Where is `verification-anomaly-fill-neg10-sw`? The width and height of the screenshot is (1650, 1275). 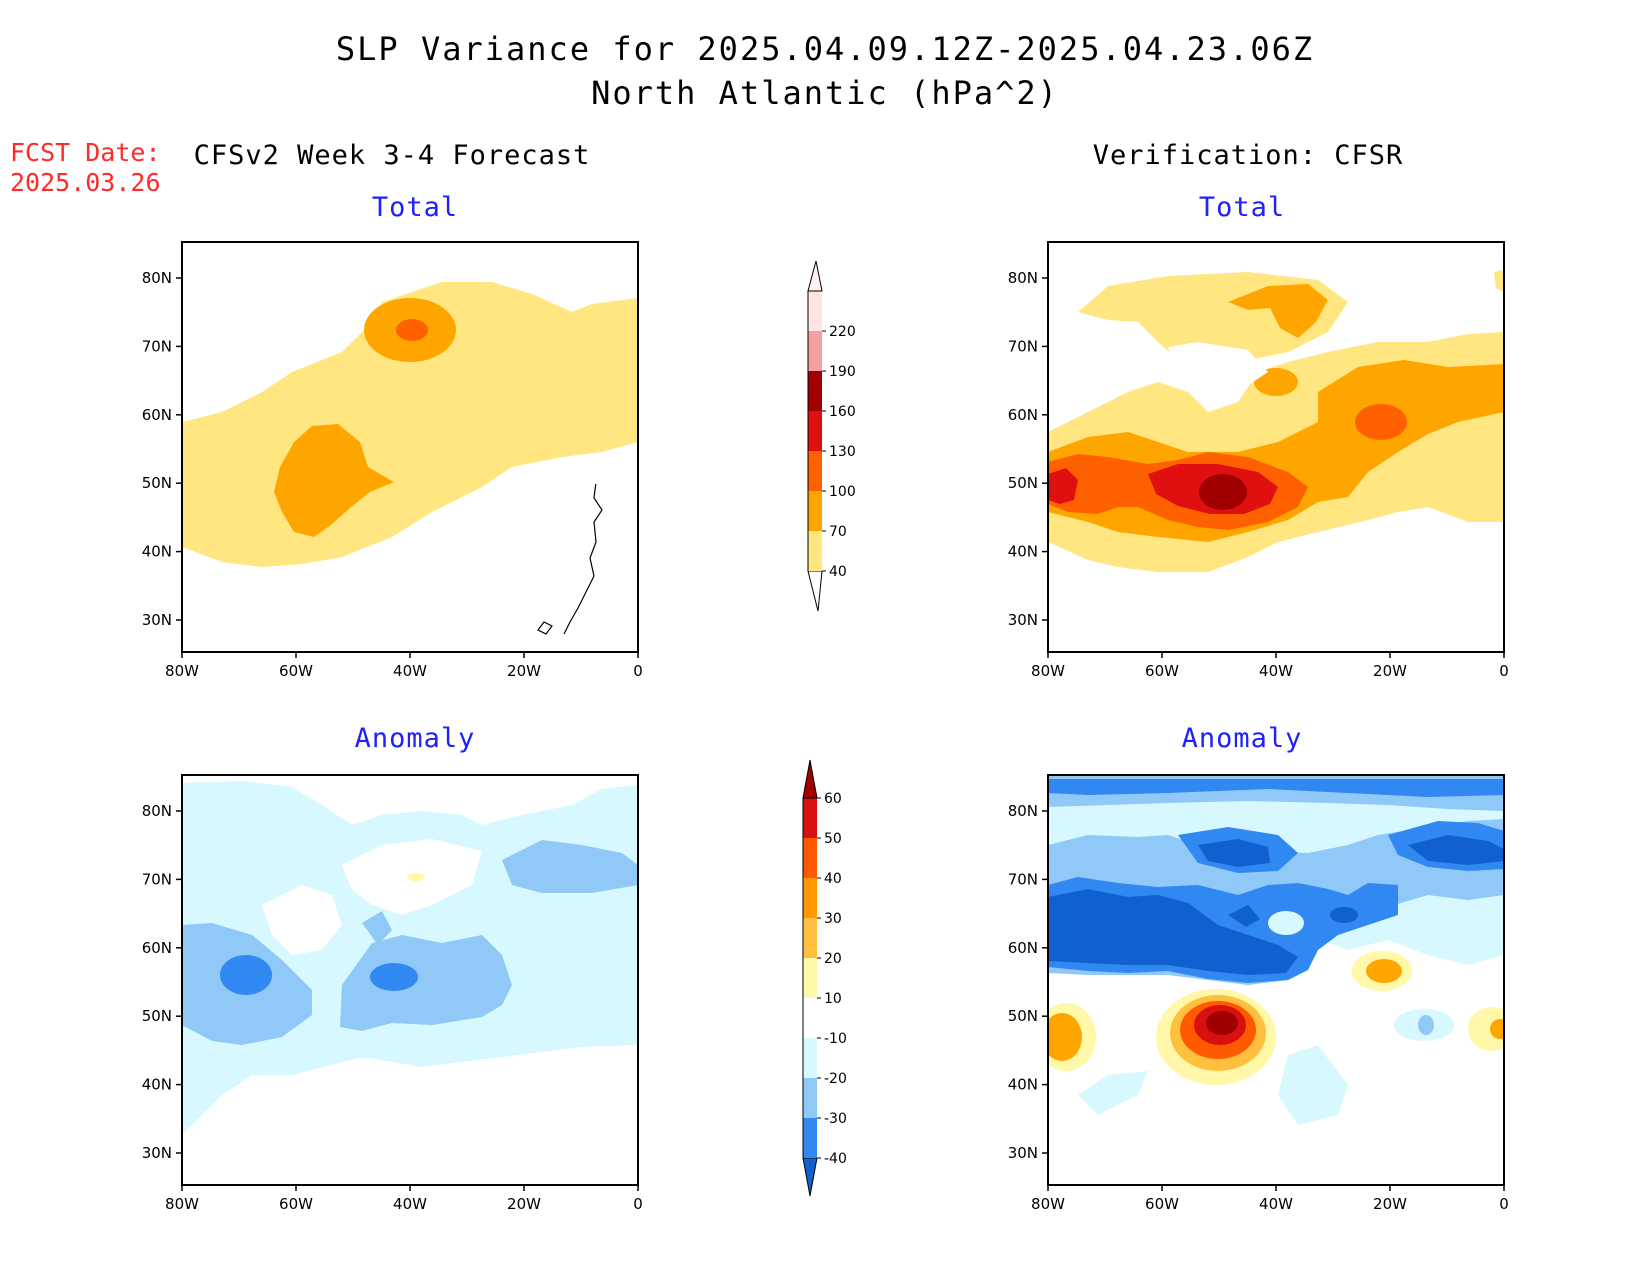 verification-anomaly-fill-neg10-sw is located at coordinates (1113, 1093).